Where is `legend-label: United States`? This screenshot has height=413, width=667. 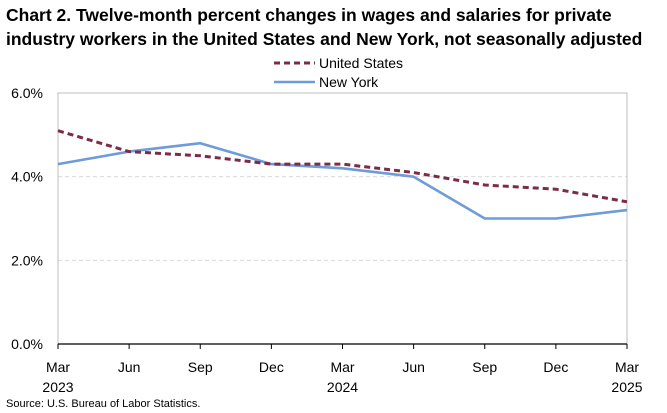 legend-label: United States is located at coordinates (361, 63).